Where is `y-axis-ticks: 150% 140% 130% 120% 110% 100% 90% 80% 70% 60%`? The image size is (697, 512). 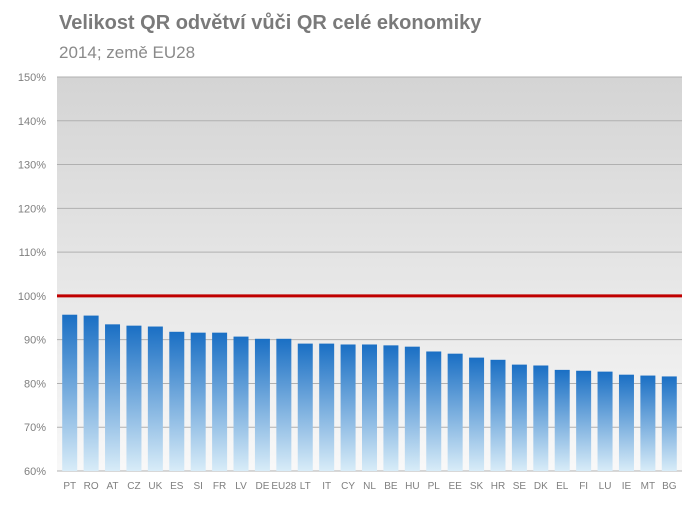
y-axis-ticks: 150% 140% 130% 120% 110% 100% 90% 80% 70% 60% is located at coordinates (32, 275).